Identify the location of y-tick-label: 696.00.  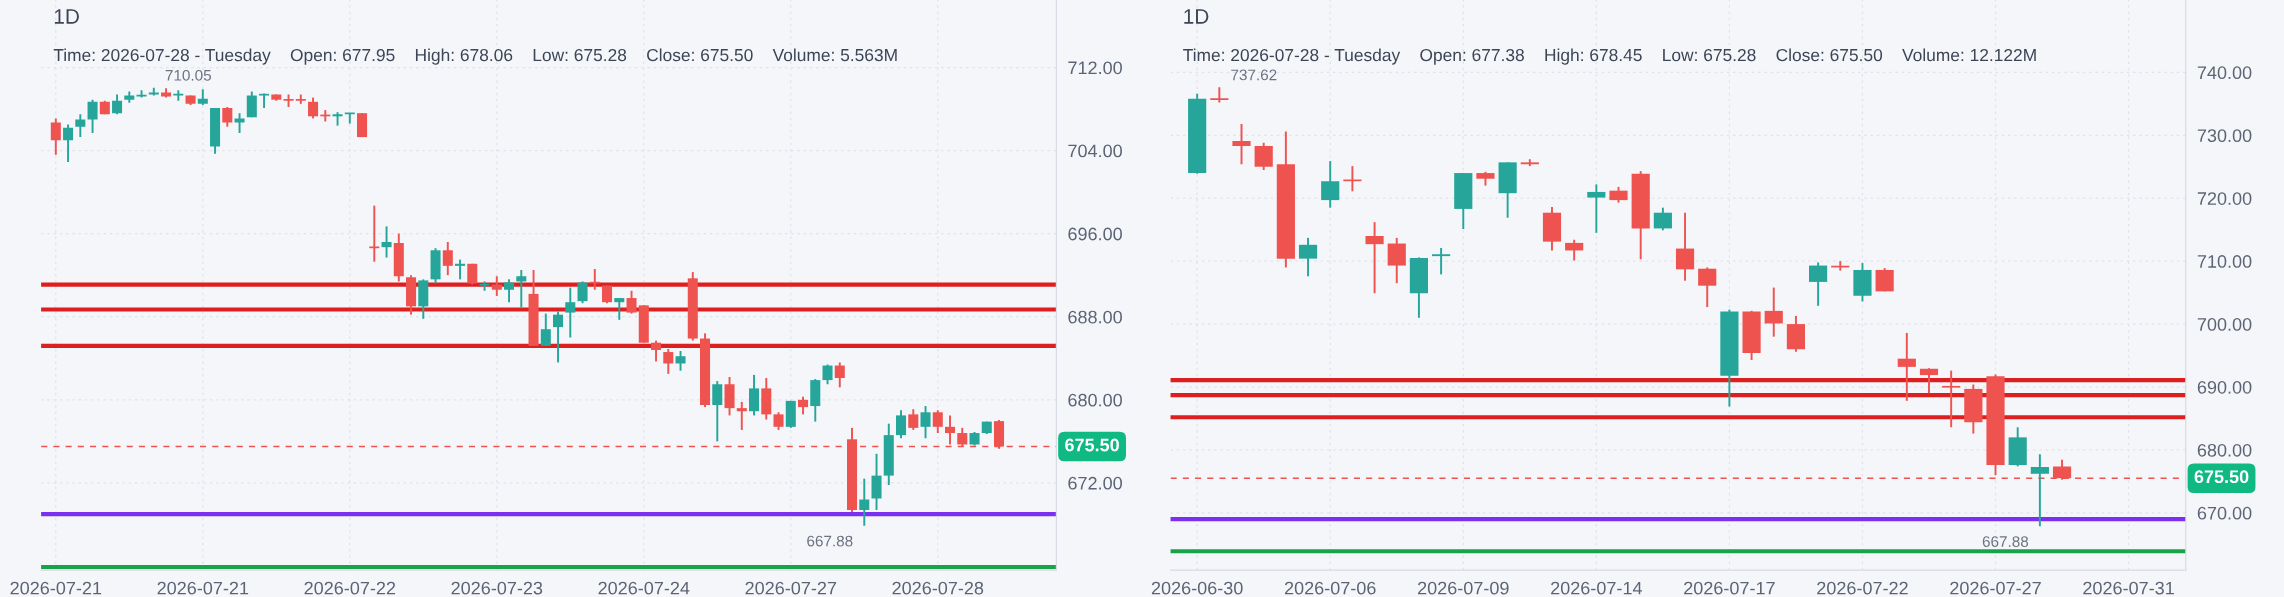
(1095, 234).